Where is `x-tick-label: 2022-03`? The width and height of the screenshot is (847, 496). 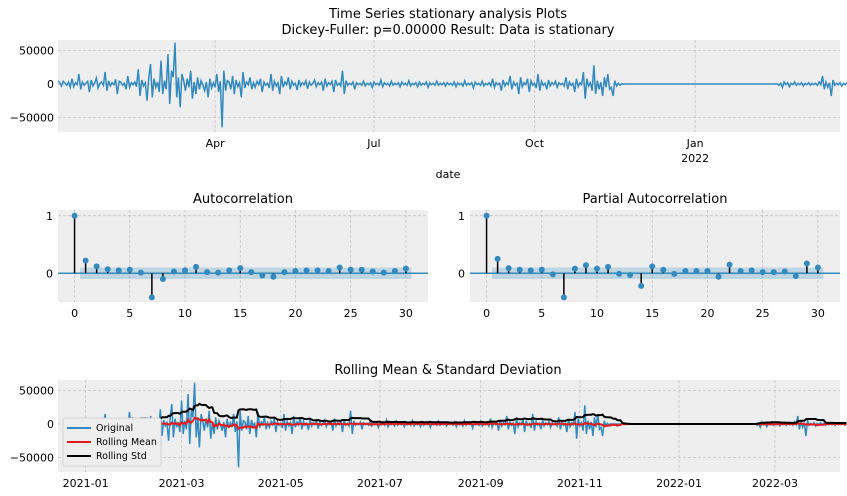 x-tick-label: 2022-03 is located at coordinates (775, 483).